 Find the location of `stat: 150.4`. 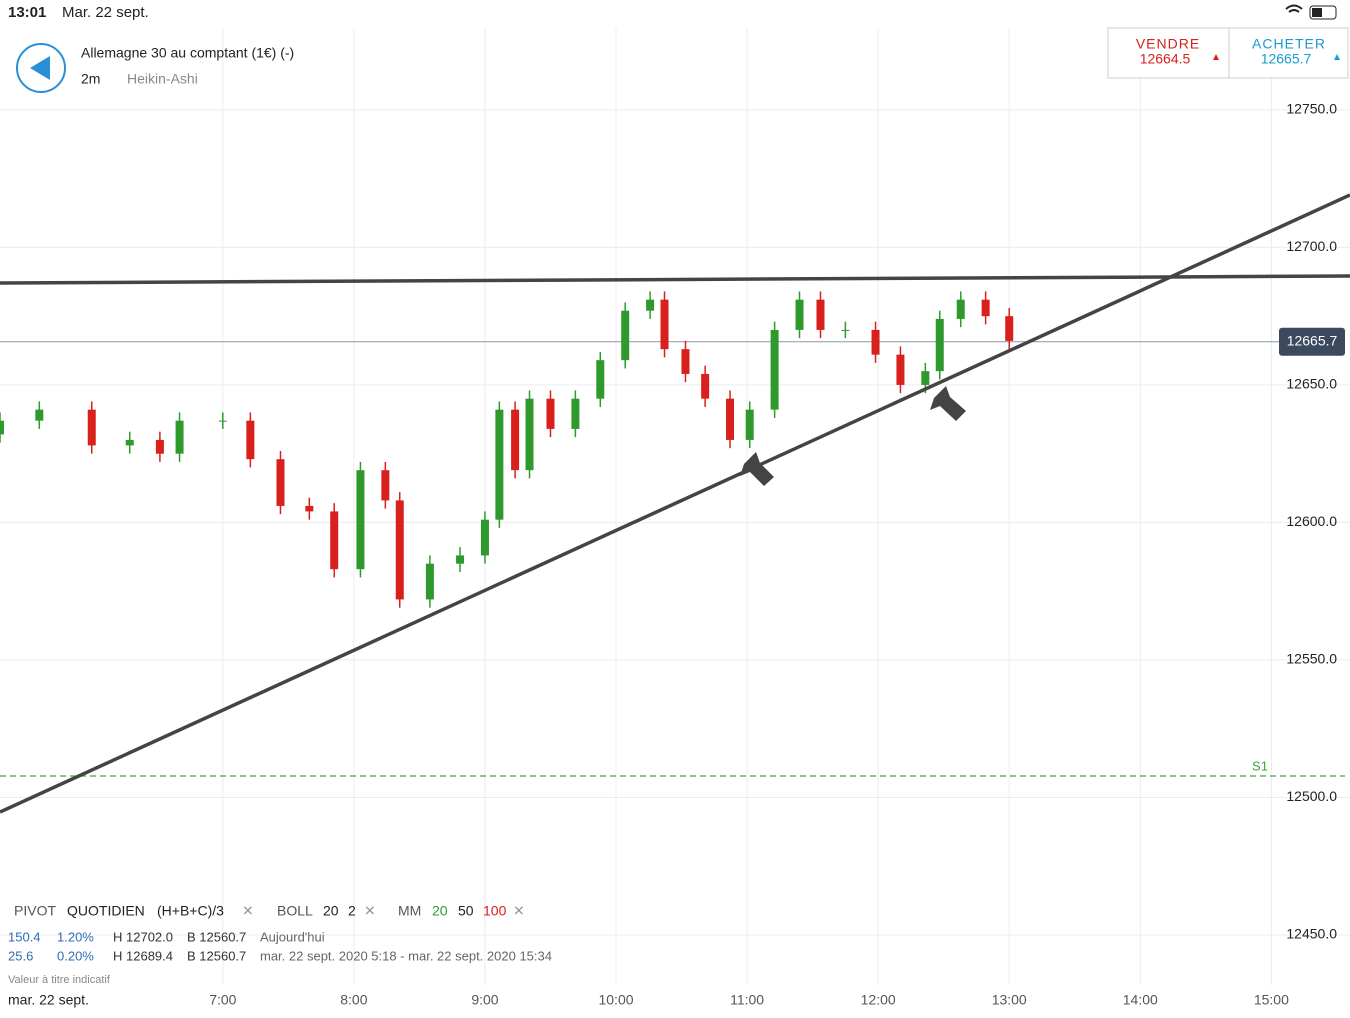

stat: 150.4 is located at coordinates (24, 936).